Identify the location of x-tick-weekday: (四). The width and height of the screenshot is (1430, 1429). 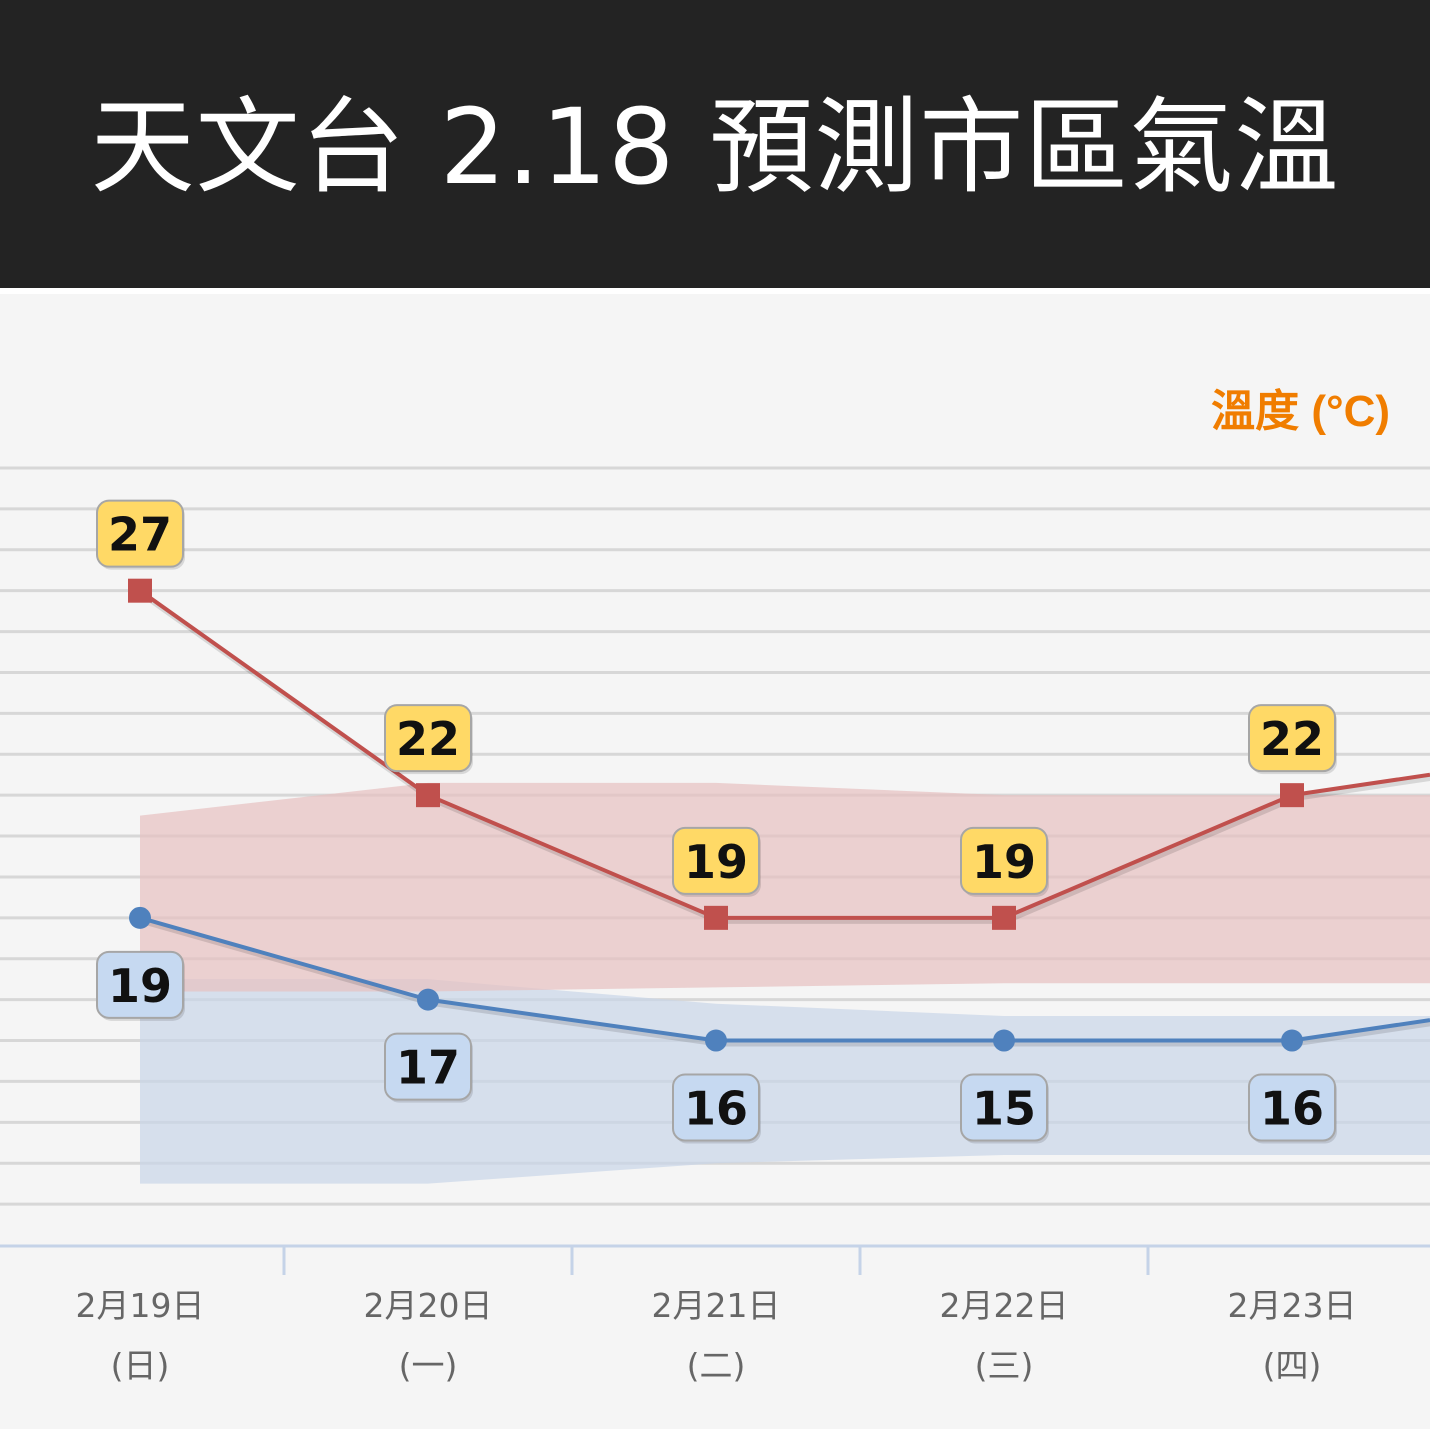
(1292, 1365).